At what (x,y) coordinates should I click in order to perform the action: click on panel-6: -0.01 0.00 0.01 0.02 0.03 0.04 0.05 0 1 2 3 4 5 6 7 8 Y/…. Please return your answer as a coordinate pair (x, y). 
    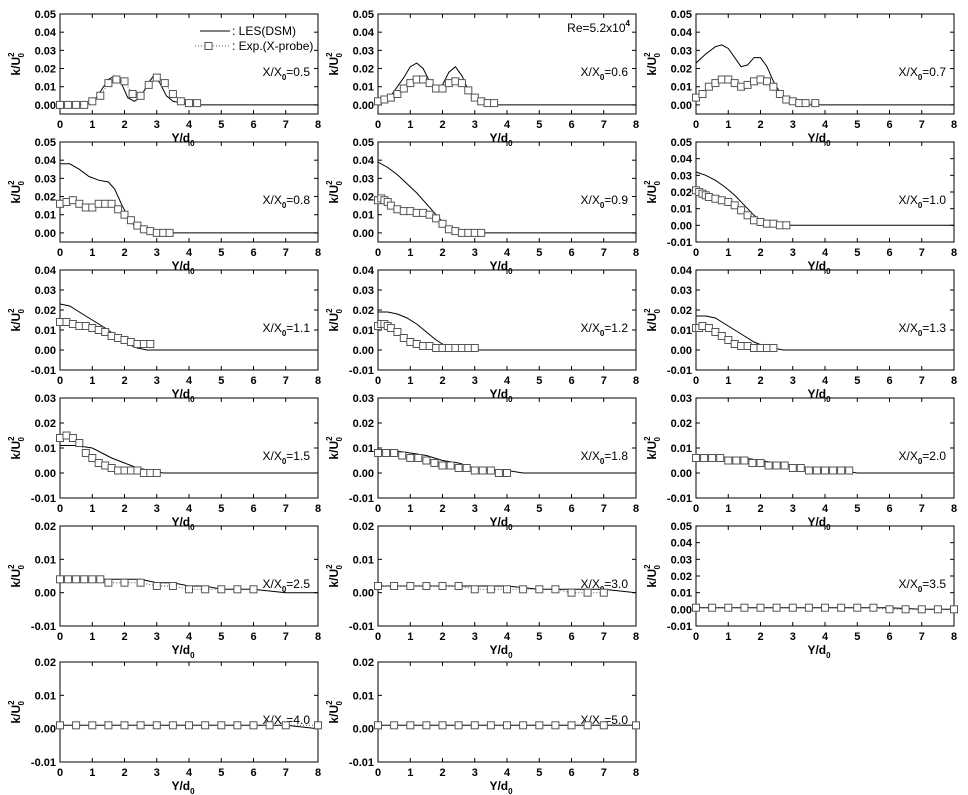
    Looking at the image, I should click on (800, 206).